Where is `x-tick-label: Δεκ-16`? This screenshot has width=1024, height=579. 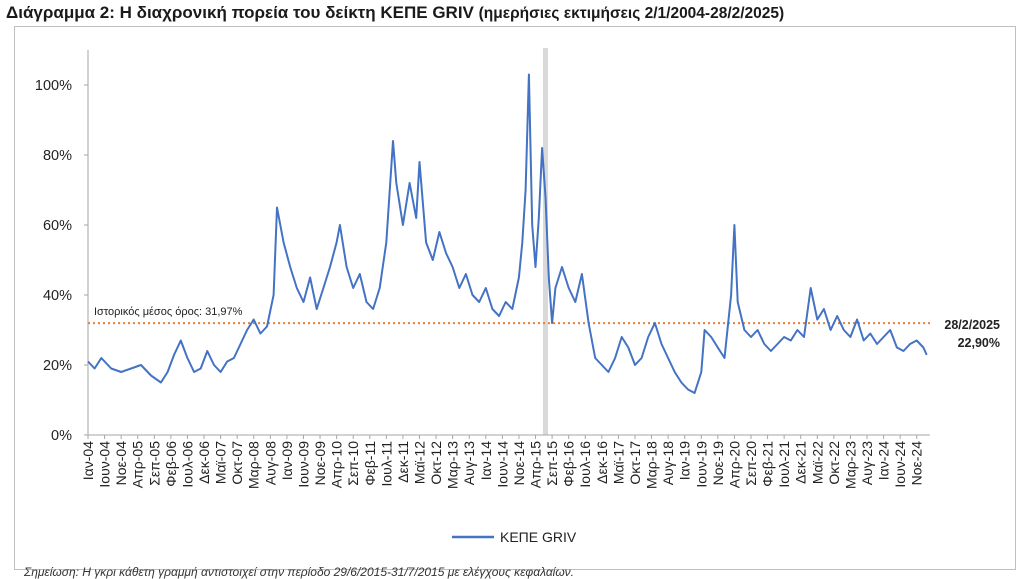
x-tick-label: Δεκ-16 is located at coordinates (602, 462).